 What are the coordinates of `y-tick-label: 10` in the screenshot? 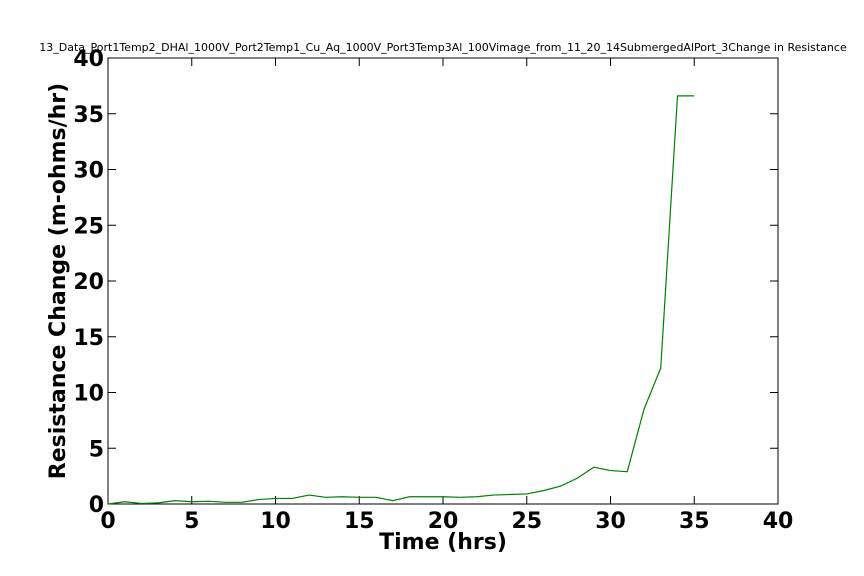 It's located at (88, 394).